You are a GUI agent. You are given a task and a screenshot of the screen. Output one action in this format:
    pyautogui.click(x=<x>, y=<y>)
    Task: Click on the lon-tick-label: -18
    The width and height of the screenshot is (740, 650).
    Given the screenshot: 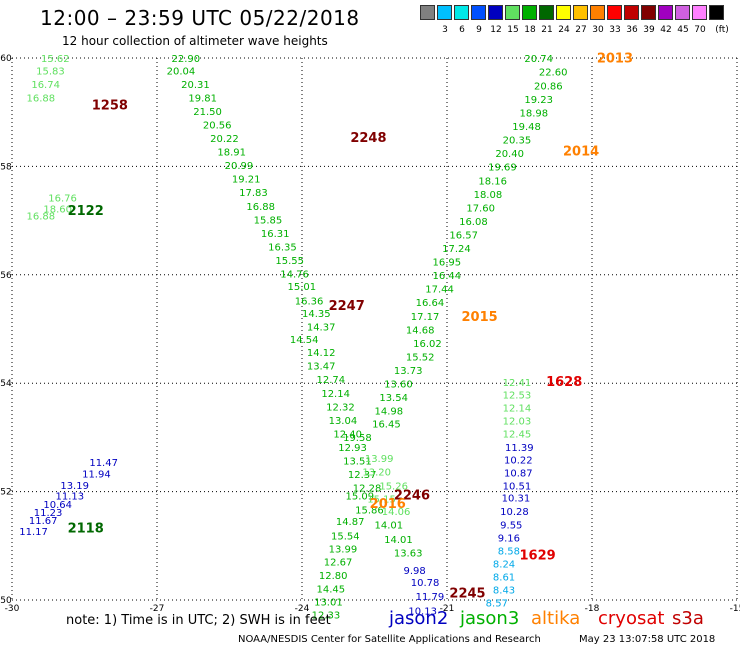 What is the action you would take?
    pyautogui.click(x=592, y=609)
    